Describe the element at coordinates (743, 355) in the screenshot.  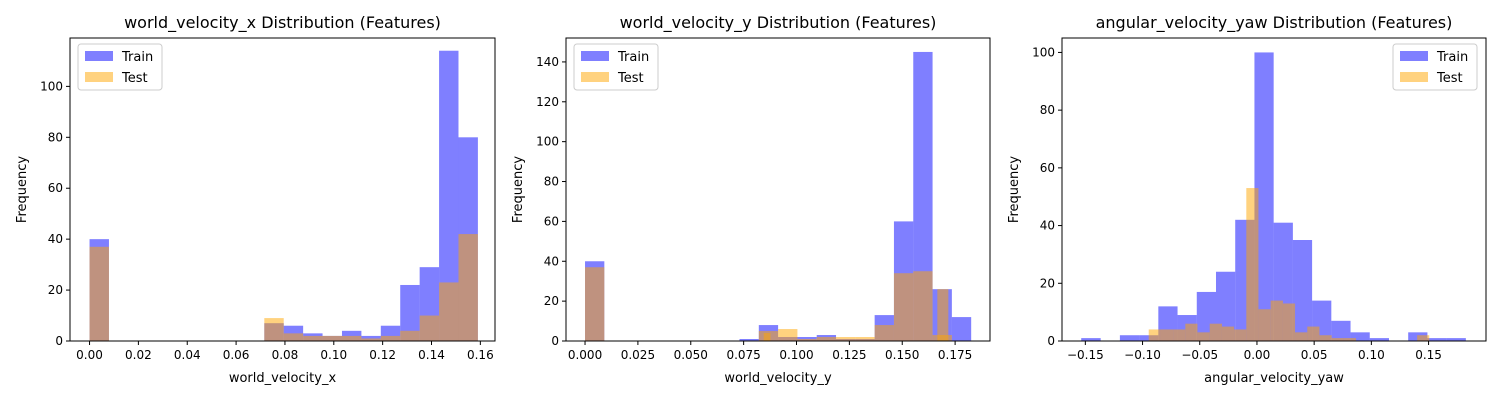
I see `x-tick-label: 0.075` at that location.